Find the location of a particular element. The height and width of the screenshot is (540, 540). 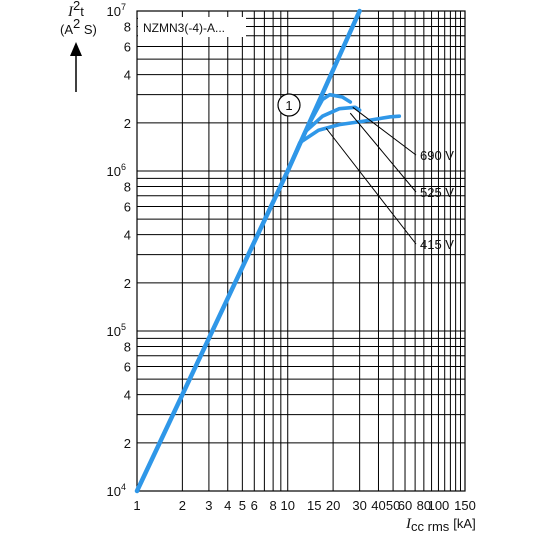

y-tick-label: 10⁴ is located at coordinates (116, 490).